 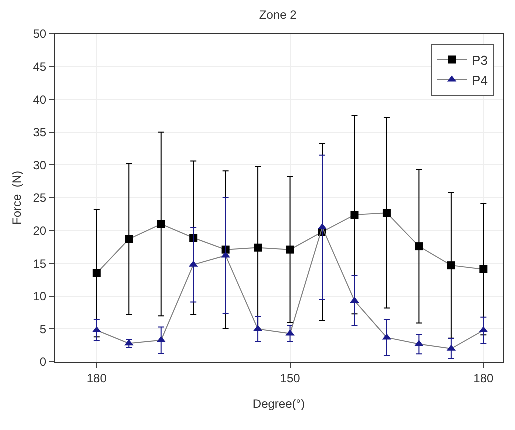 I want to click on y-axis-title: Force (N), so click(x=17, y=197).